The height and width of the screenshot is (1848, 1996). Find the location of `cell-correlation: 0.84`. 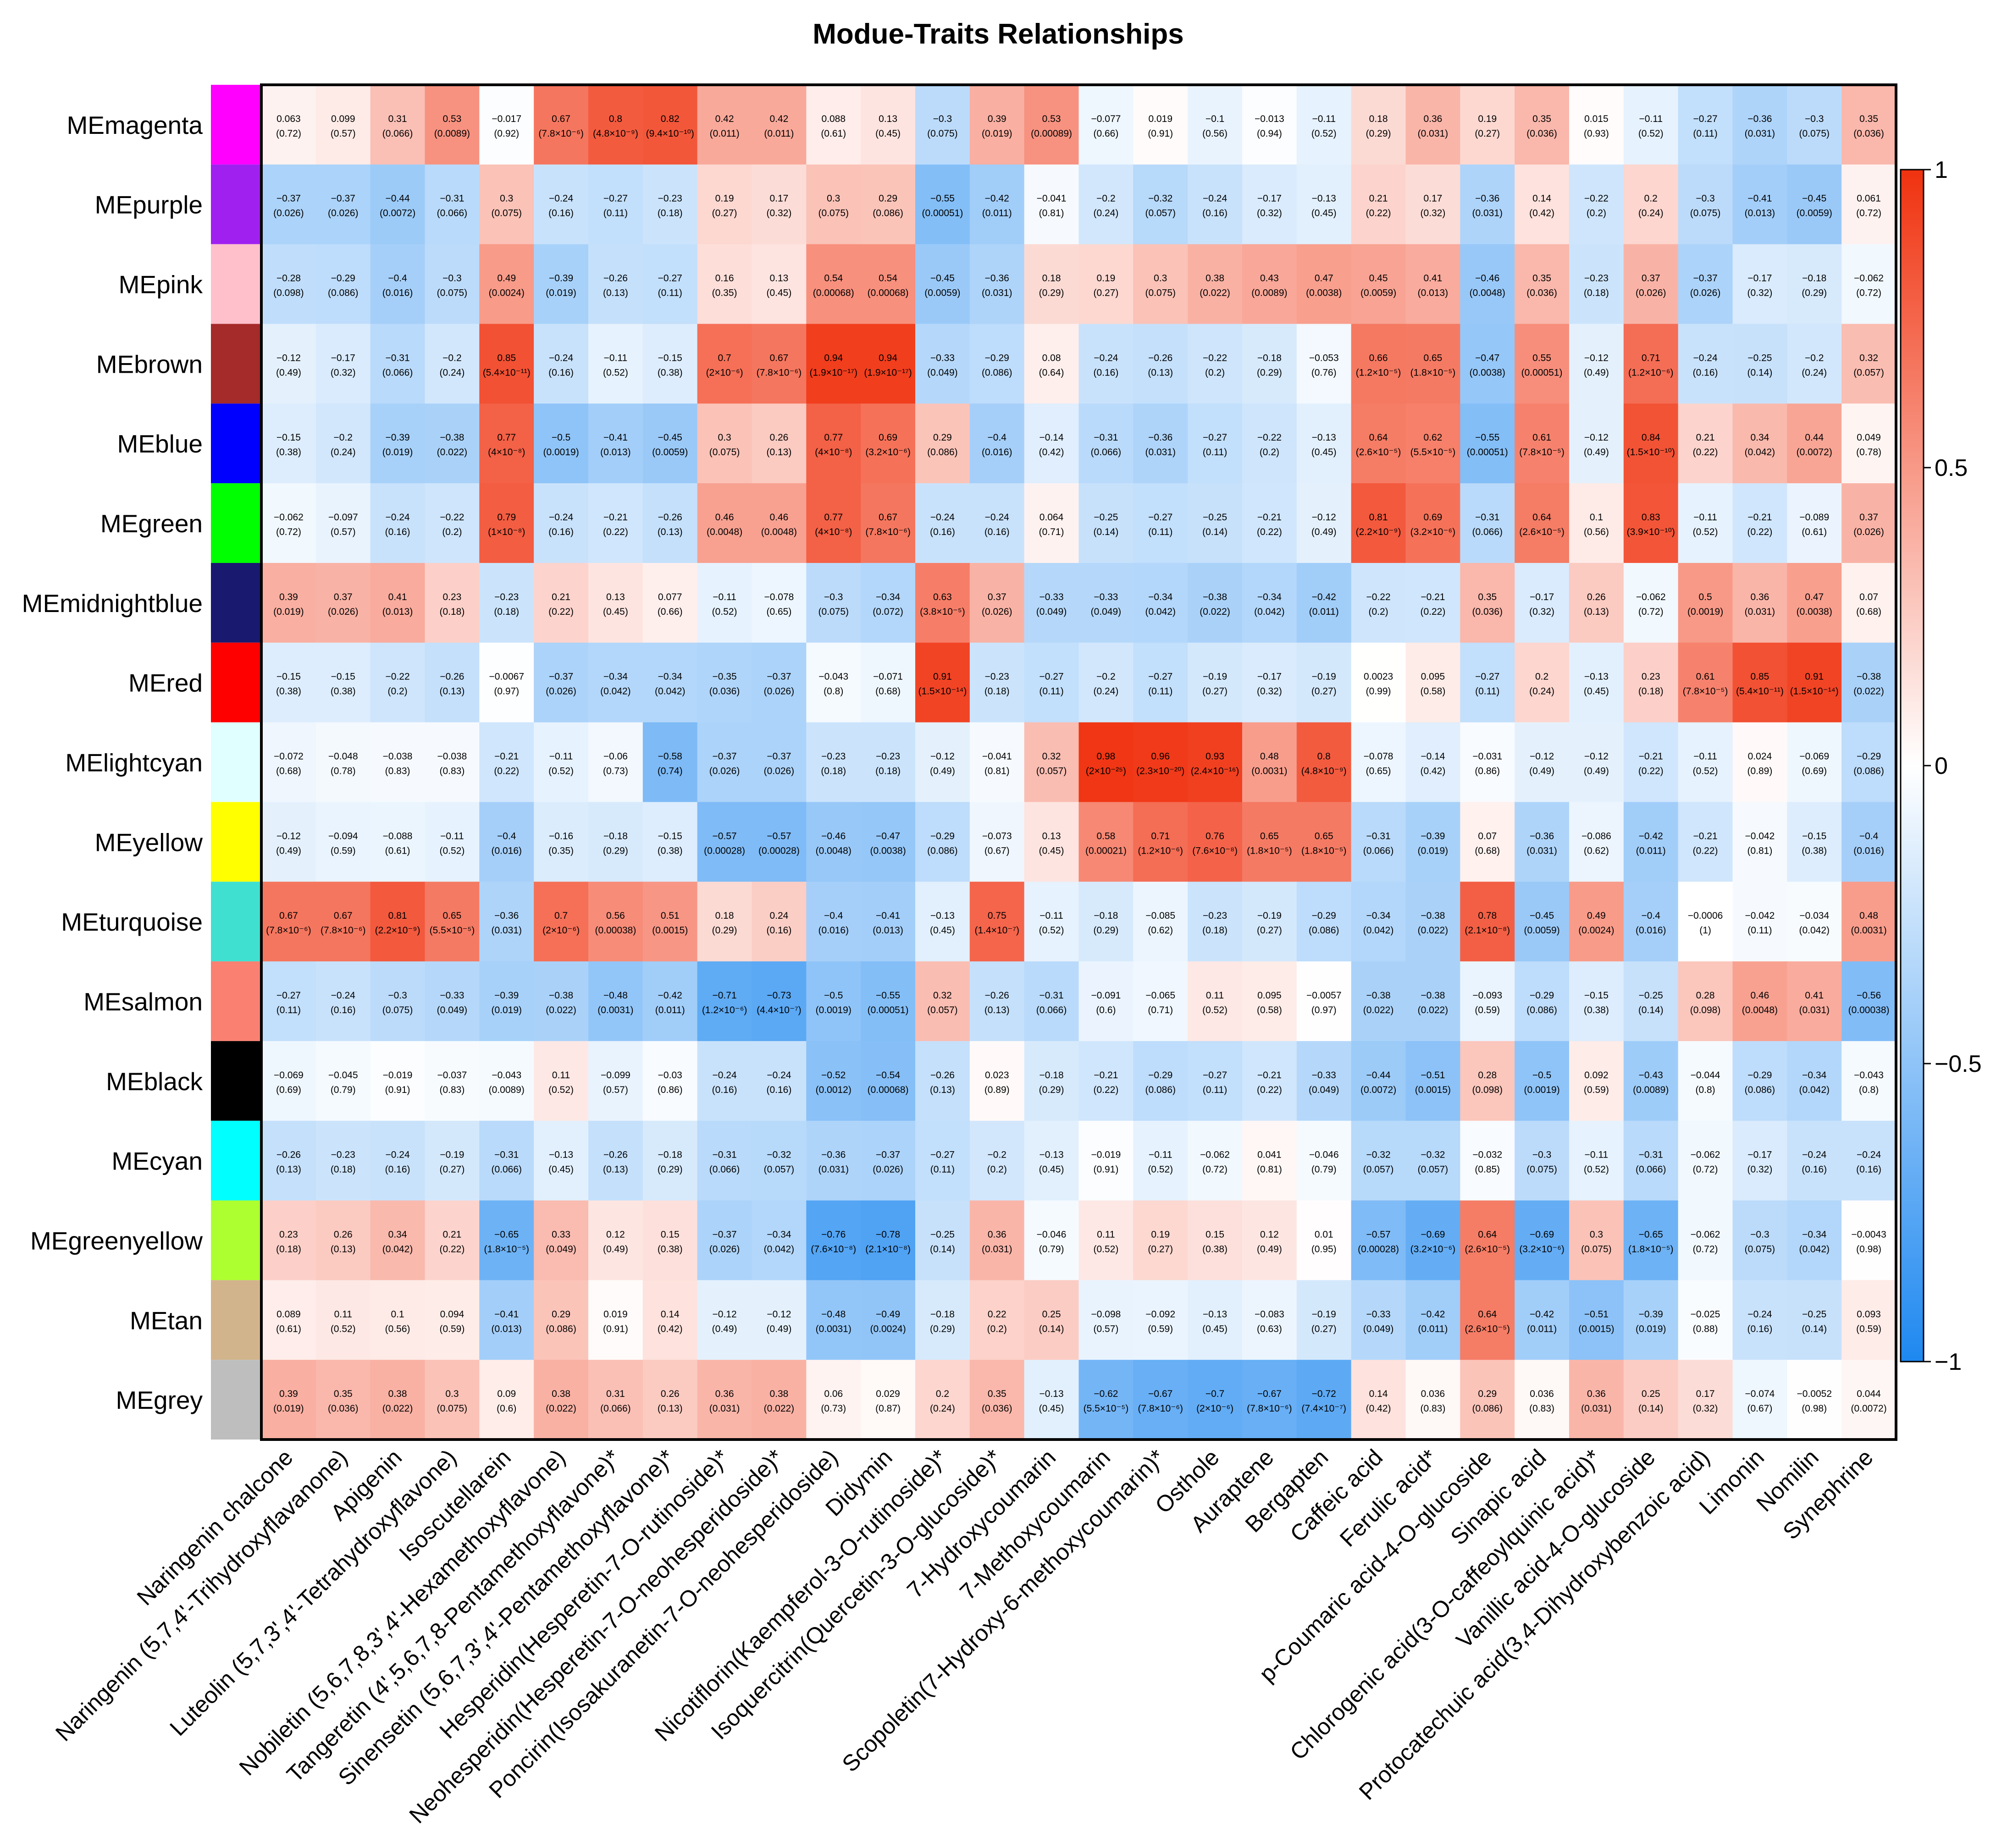

cell-correlation: 0.84 is located at coordinates (1651, 438).